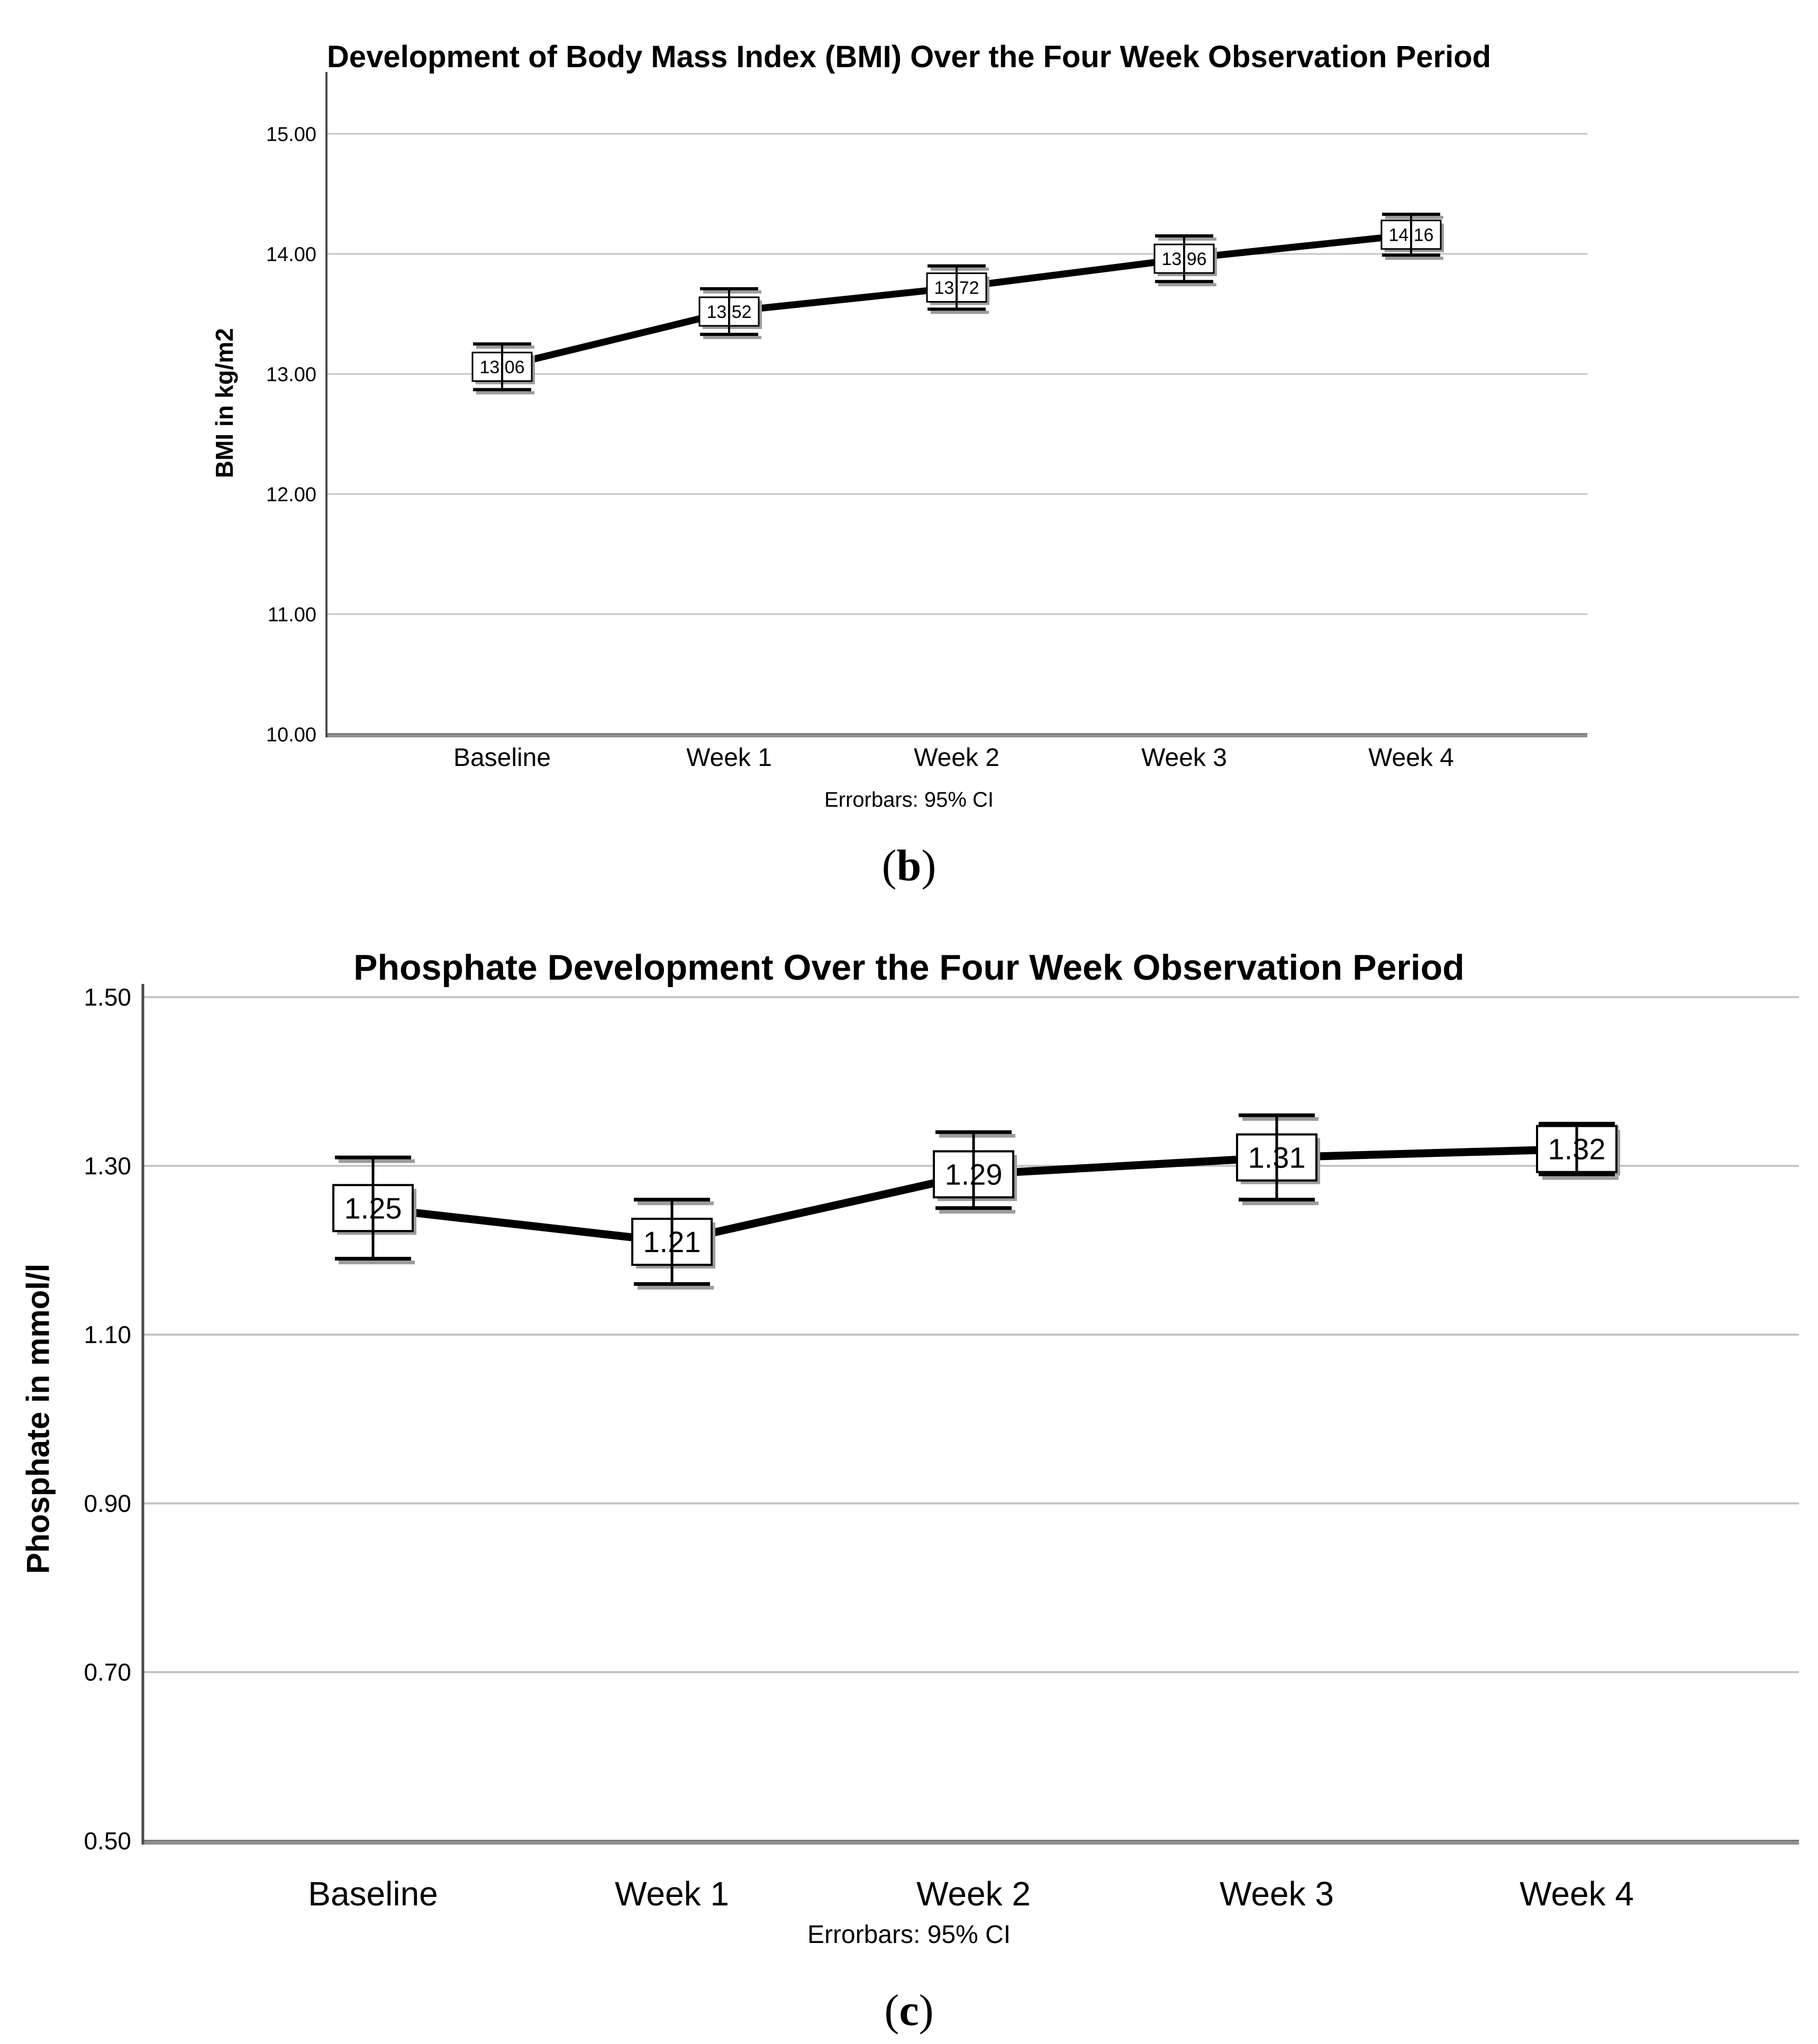 This screenshot has width=1818, height=2044. I want to click on panel-c-caption: (c), so click(909, 2011).